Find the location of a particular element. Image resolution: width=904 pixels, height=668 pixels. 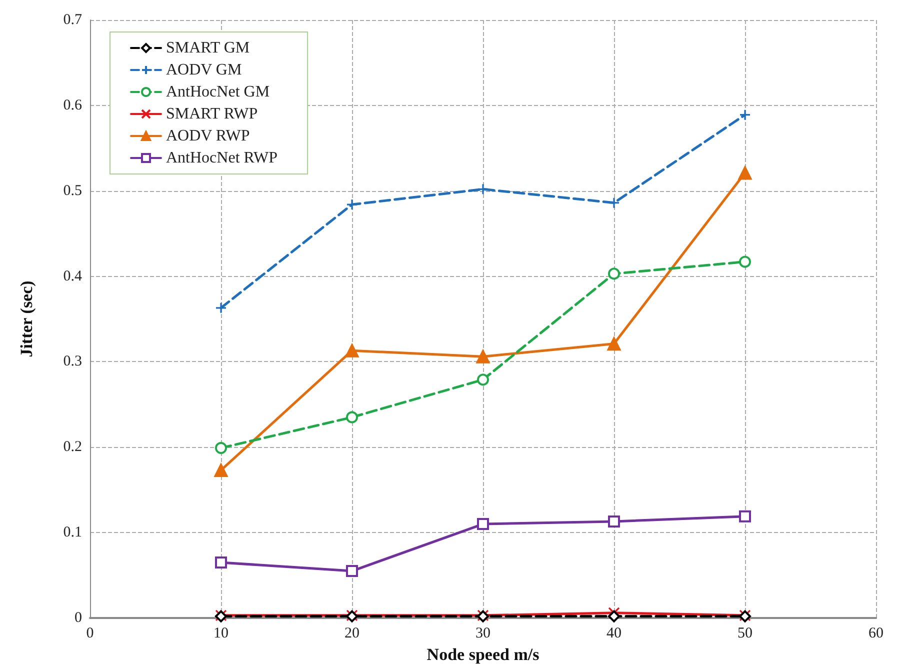

legend-label: AODV GM is located at coordinates (204, 70).